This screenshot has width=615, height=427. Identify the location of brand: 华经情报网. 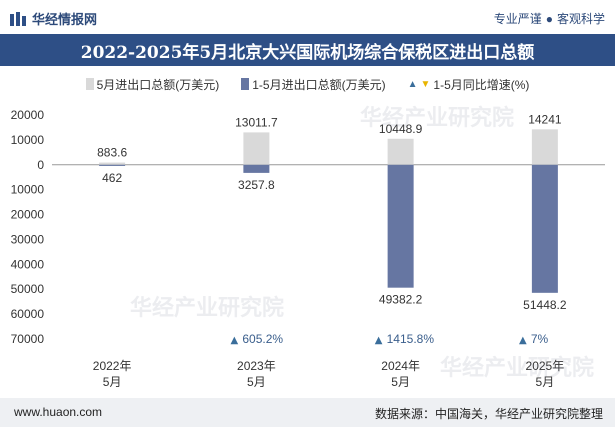
(53, 18).